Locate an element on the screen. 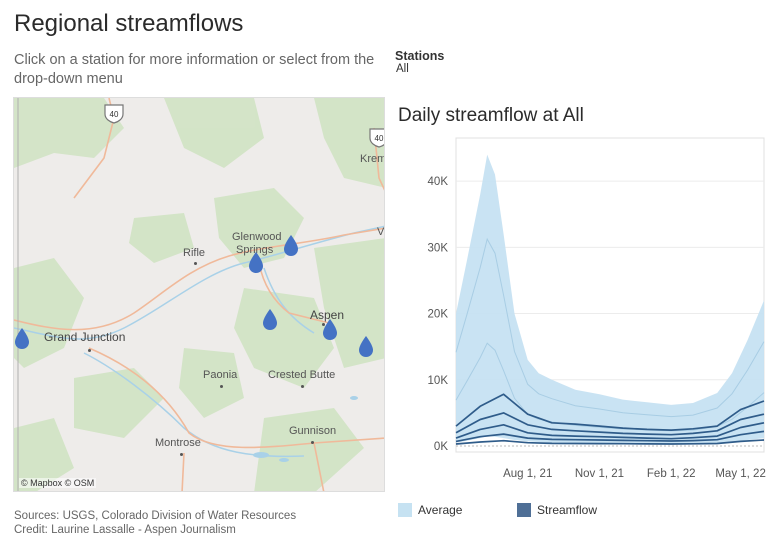 The height and width of the screenshot is (557, 779). legend-average: Average is located at coordinates (430, 510).